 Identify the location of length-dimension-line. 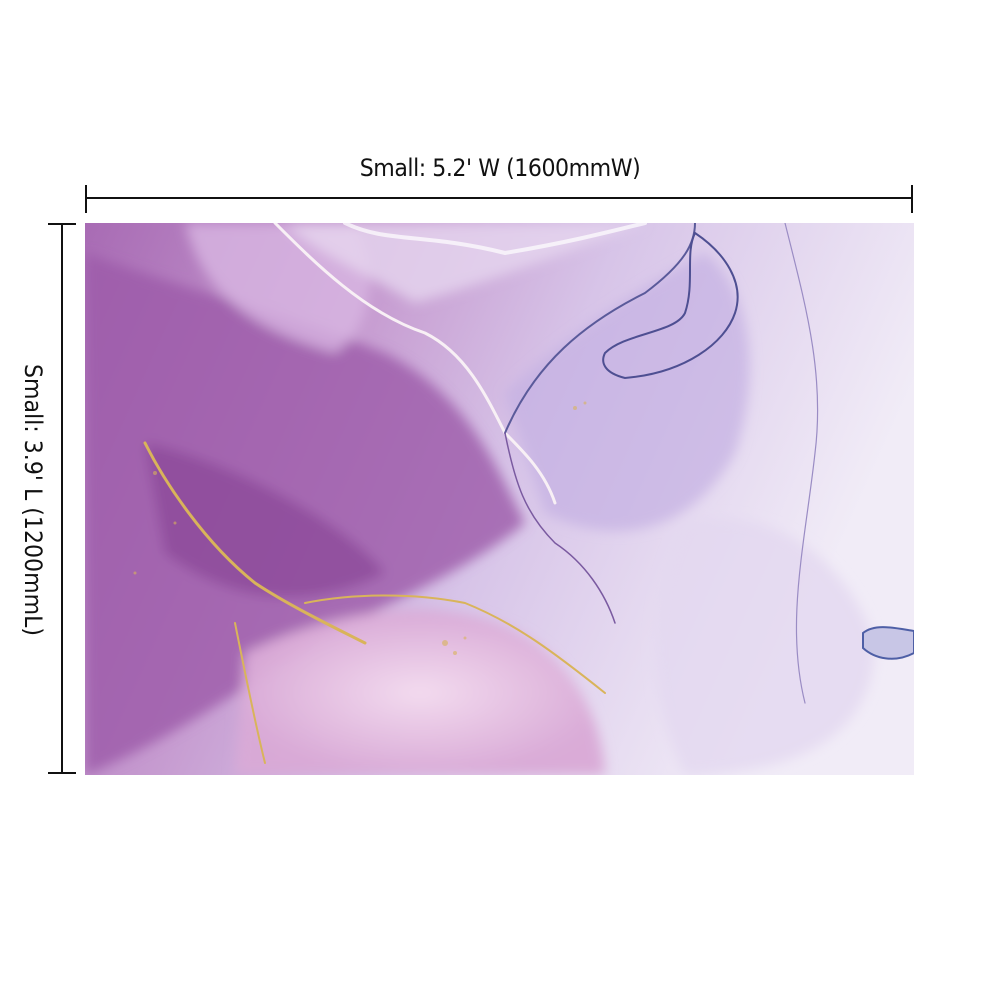
(62, 499).